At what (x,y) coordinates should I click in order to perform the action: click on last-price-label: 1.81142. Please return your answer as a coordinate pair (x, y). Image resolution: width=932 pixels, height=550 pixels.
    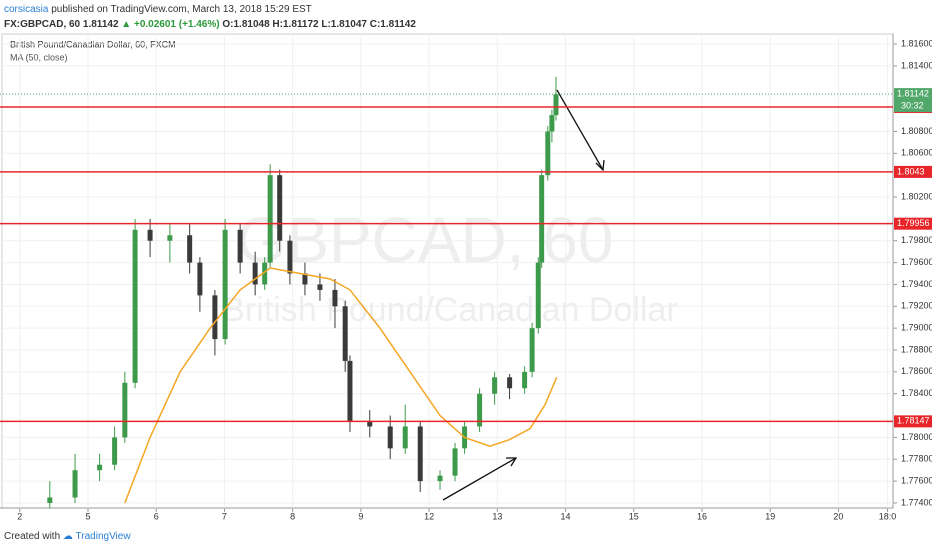
    Looking at the image, I should click on (913, 93).